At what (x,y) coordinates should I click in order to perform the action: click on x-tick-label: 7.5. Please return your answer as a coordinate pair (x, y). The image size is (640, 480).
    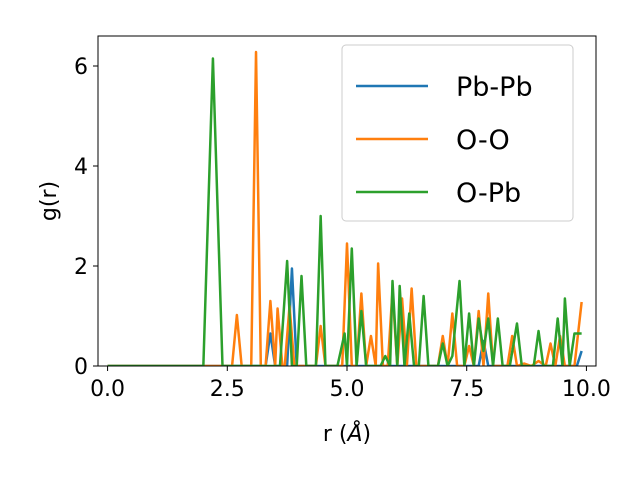
    Looking at the image, I should click on (466, 389).